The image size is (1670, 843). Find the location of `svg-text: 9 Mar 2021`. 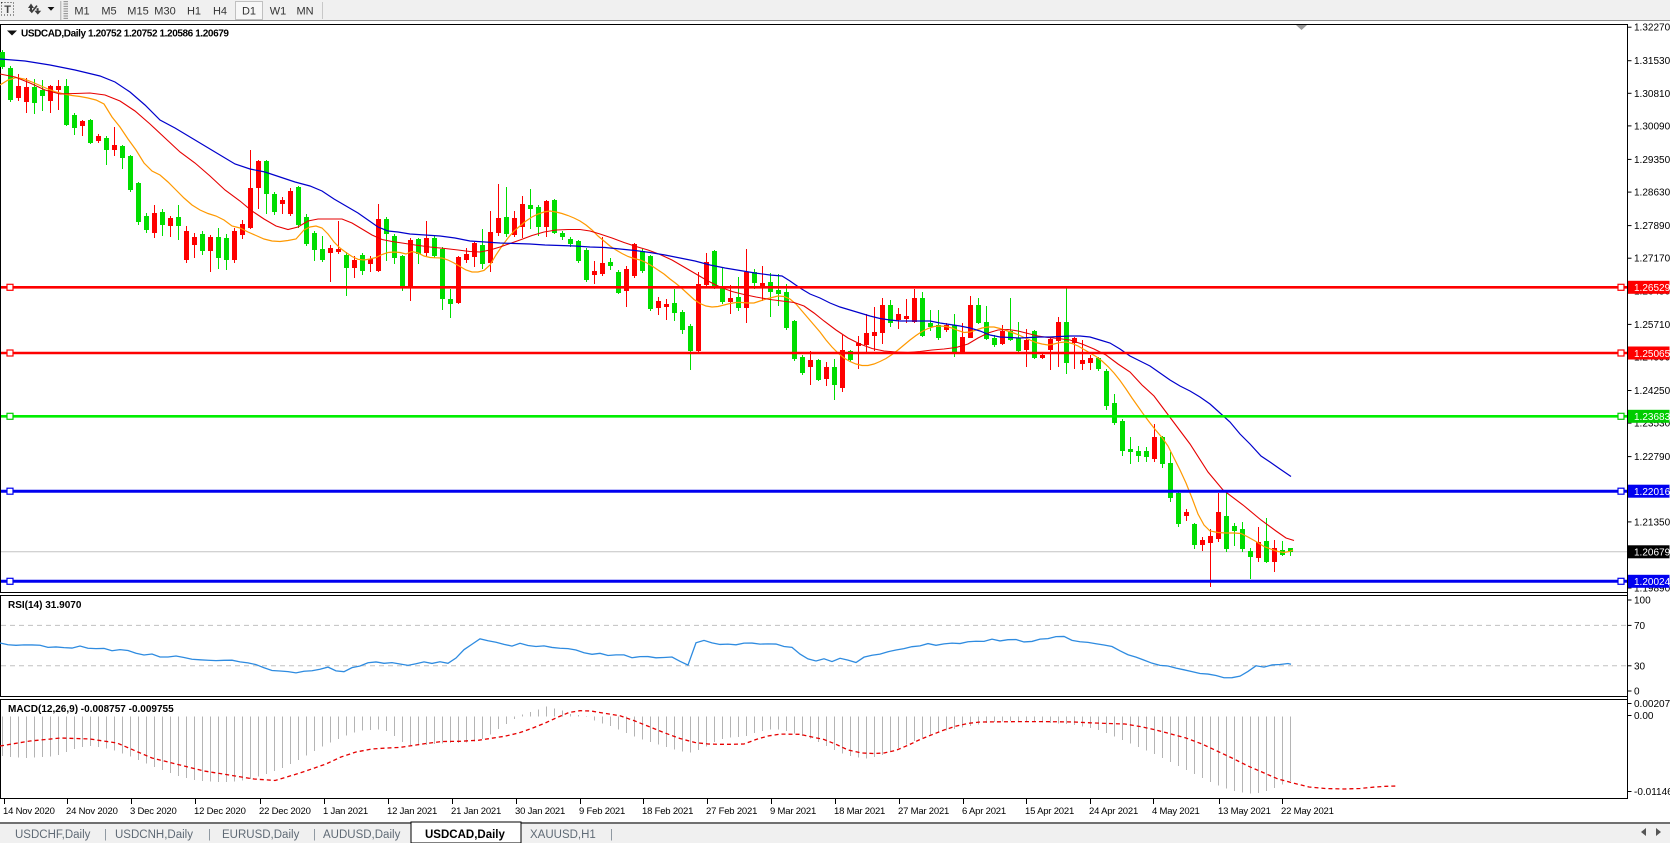

svg-text: 9 Mar 2021 is located at coordinates (793, 811).